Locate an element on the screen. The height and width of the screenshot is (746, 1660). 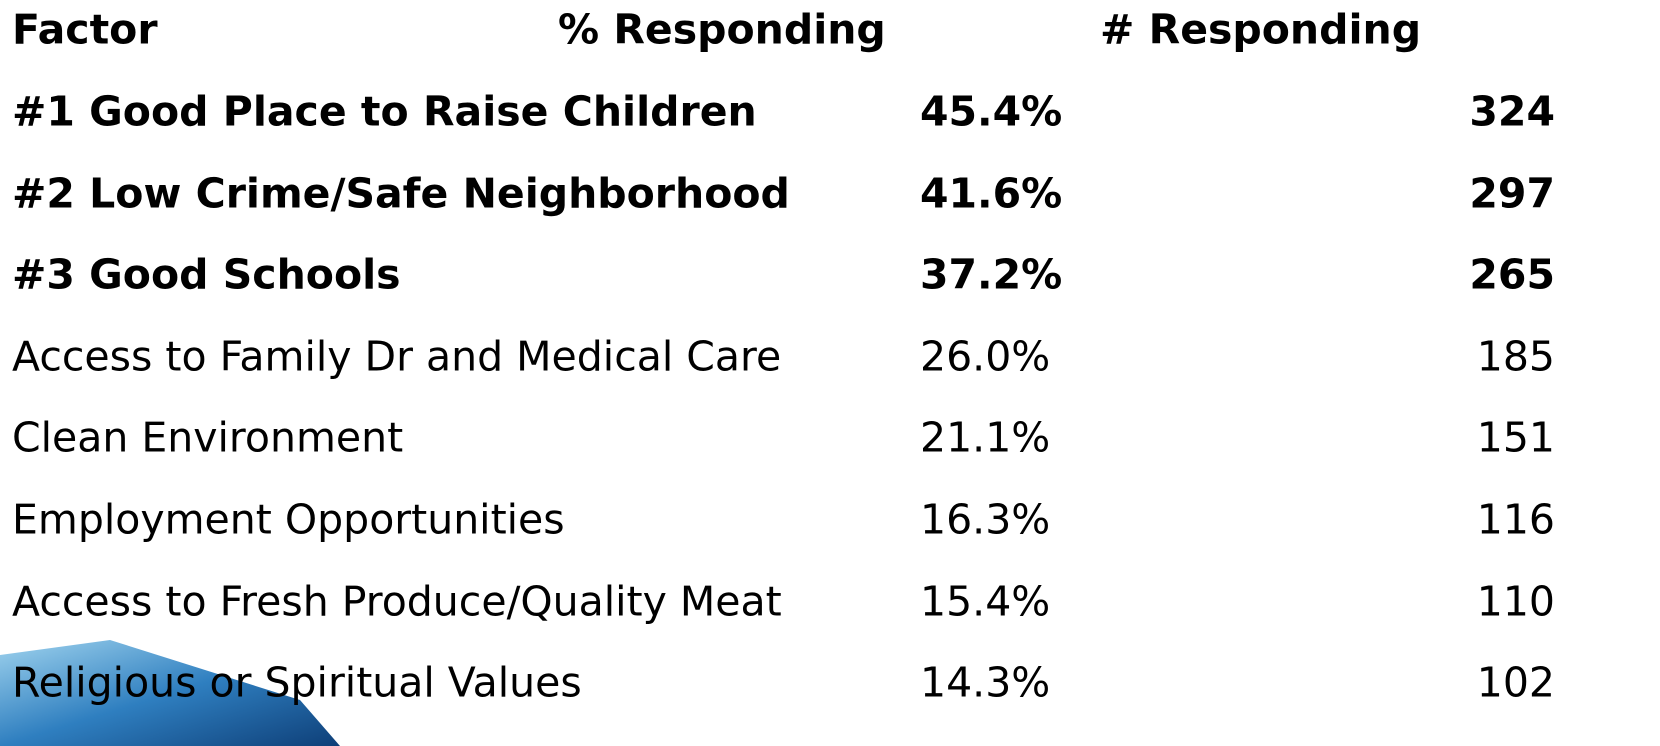
header-cell: % Responding is located at coordinates (722, 29).